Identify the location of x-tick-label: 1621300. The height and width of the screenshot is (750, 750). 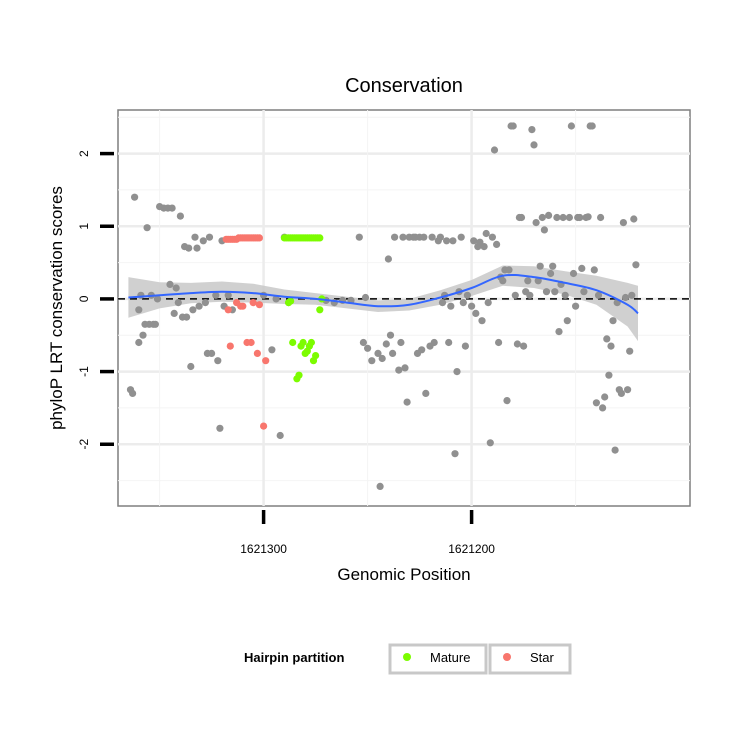
(263, 549).